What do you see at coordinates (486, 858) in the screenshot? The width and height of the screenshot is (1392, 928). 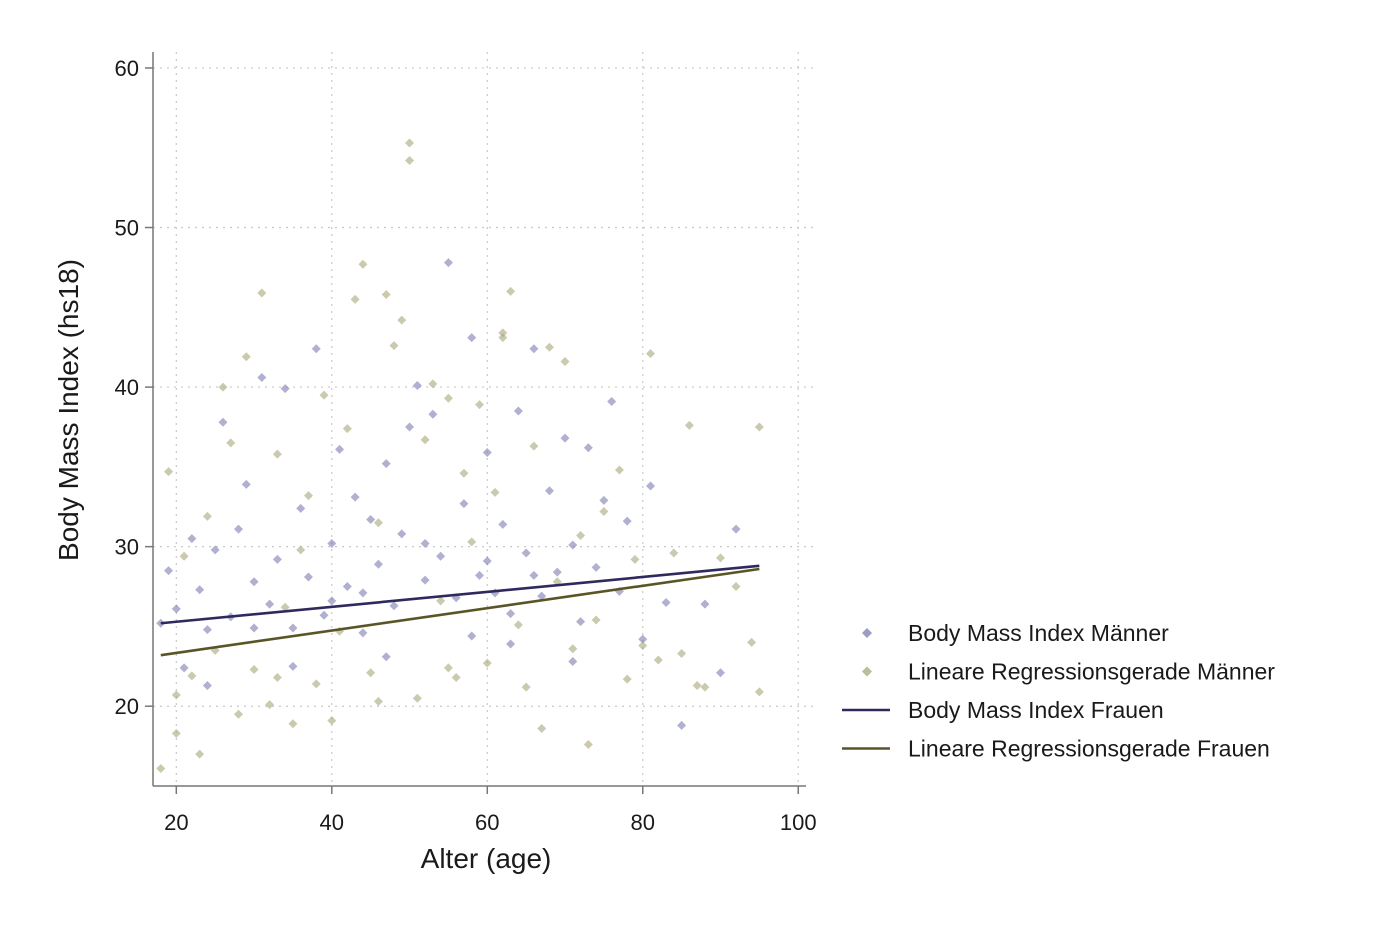 I see `x-axis-title: Alter (age)` at bounding box center [486, 858].